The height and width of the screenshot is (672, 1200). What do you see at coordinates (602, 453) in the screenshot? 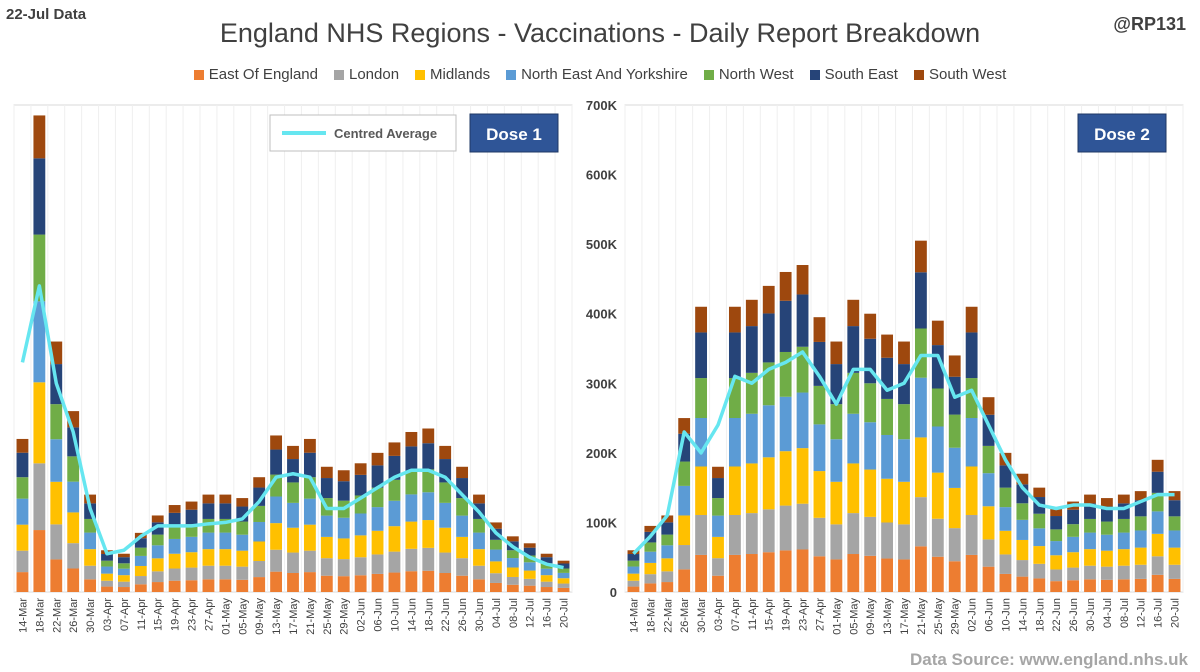
I see `y-tick-label: 200K` at bounding box center [602, 453].